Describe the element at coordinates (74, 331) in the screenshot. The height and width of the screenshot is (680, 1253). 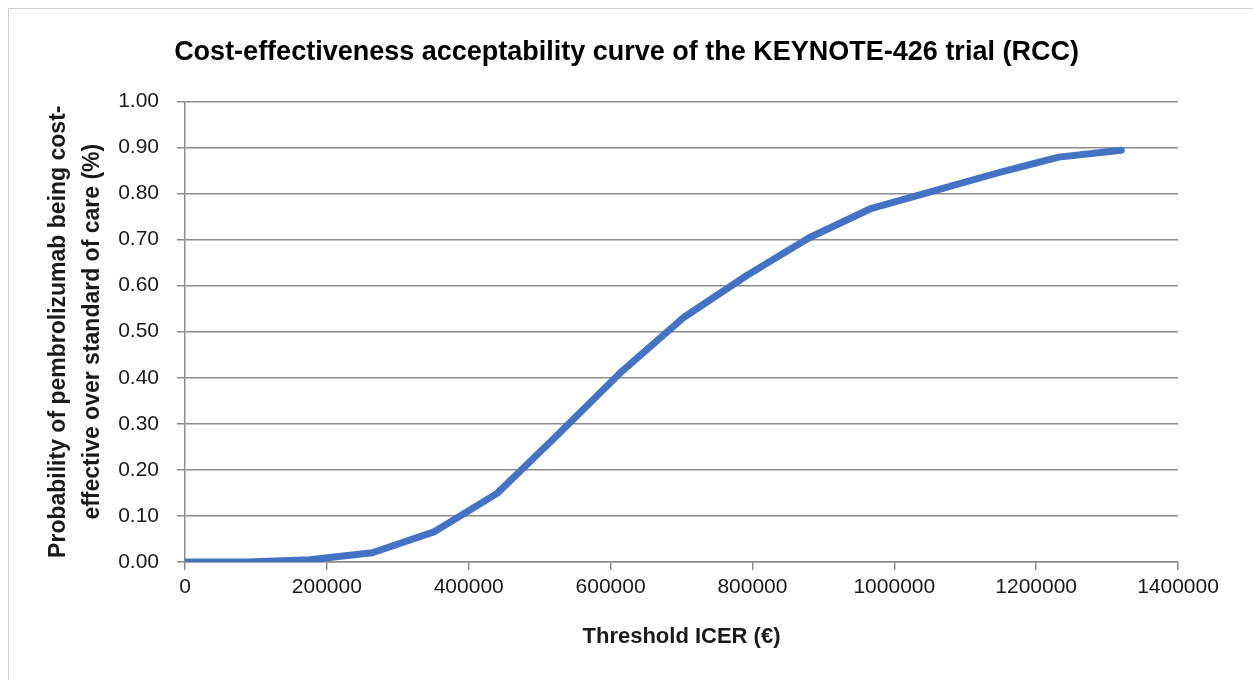
I see `y-axis-title: Probability of pembrolizumab being cost-effective over standard of care (%)` at that location.